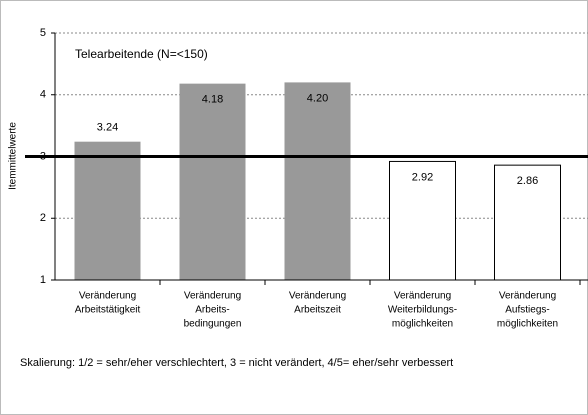  What do you see at coordinates (212, 100) in the screenshot?
I see `value-label: 4.18` at bounding box center [212, 100].